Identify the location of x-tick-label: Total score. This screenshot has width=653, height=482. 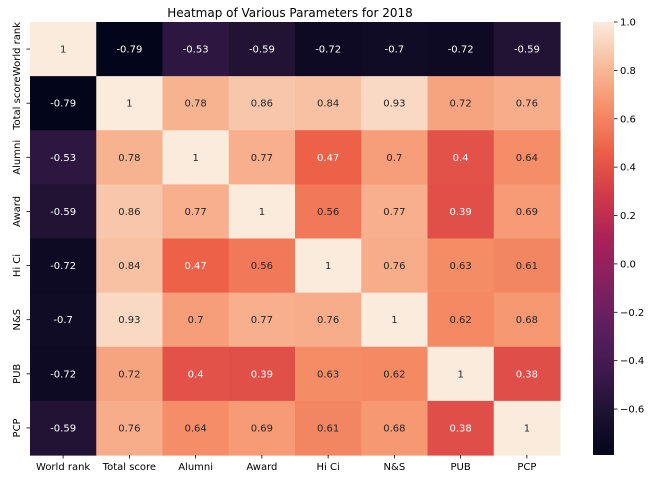
(129, 467).